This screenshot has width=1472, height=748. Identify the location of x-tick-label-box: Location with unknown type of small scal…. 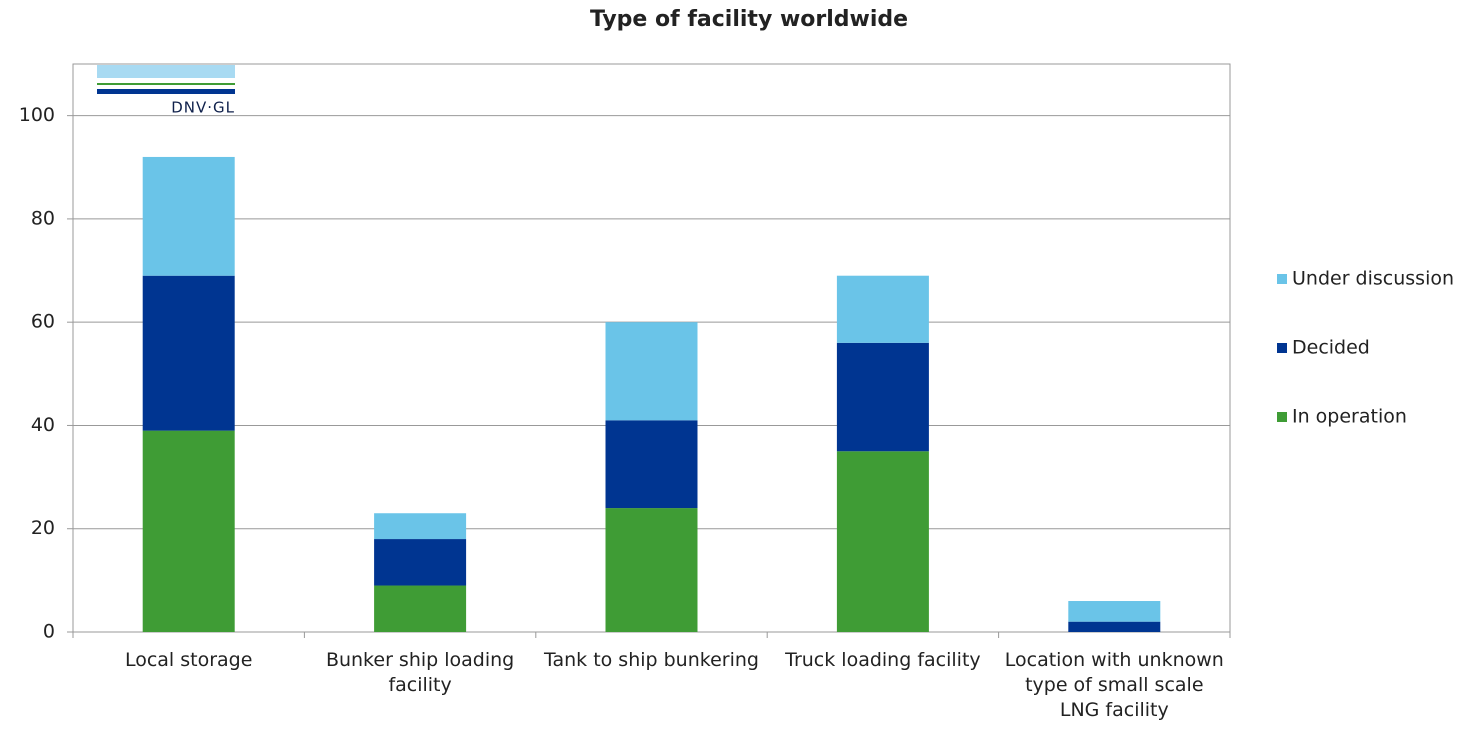
(1114, 685).